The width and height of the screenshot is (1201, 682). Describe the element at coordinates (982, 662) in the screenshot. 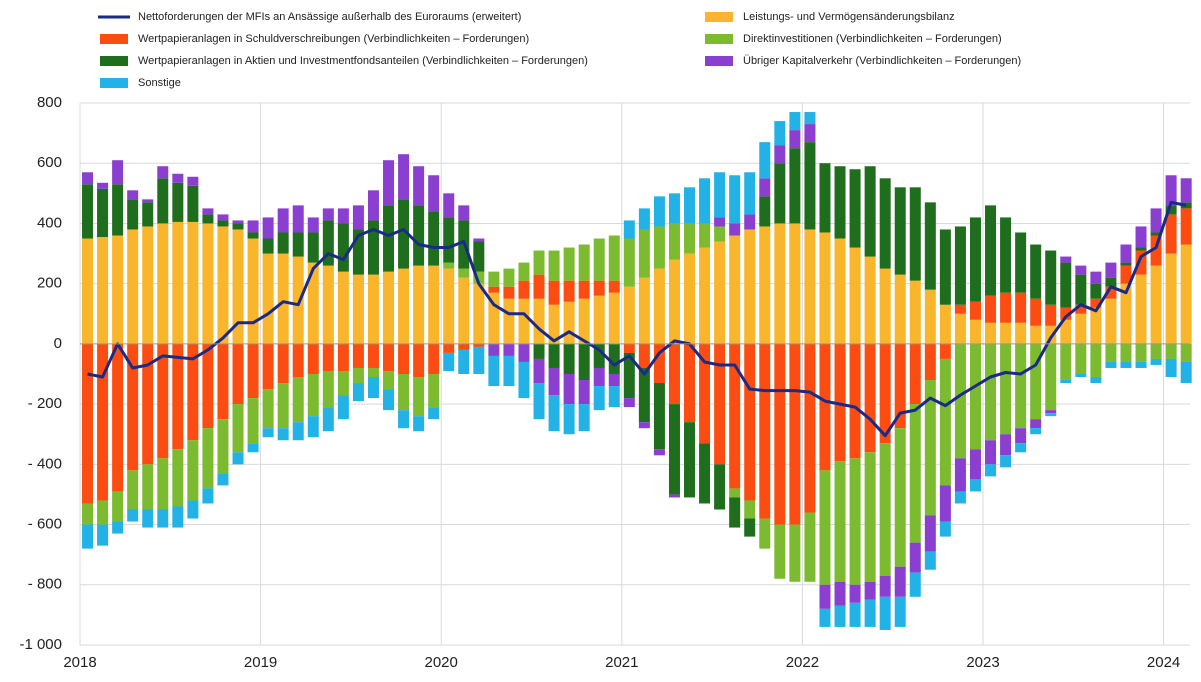

I see `x-tick-label: 2023` at that location.